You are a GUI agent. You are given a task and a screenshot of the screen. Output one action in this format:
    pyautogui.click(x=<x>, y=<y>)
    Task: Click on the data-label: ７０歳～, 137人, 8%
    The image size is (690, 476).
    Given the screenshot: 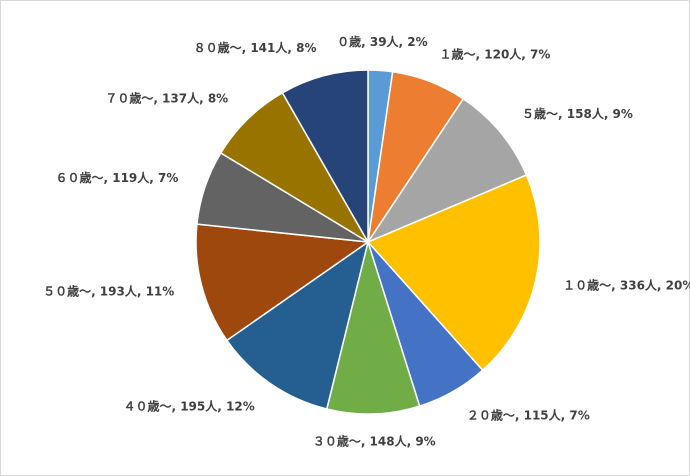 What is the action you would take?
    pyautogui.click(x=166, y=97)
    